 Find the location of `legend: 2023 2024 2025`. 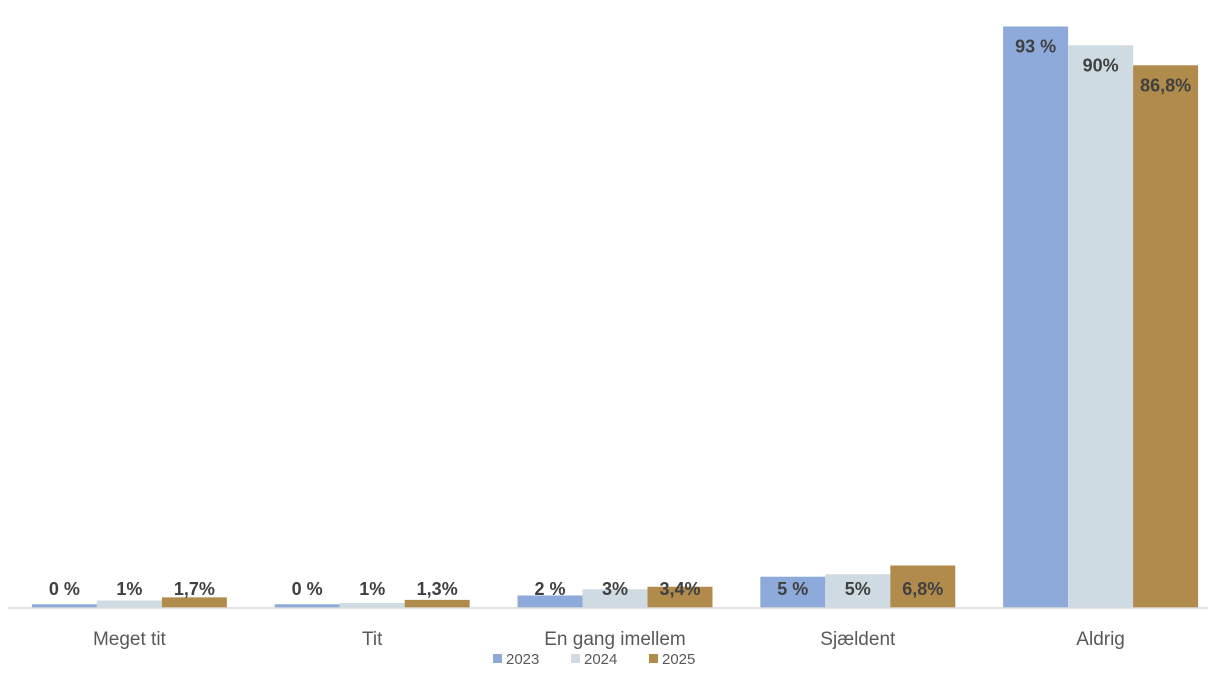

legend: 2023 2024 2025 is located at coordinates (594, 659).